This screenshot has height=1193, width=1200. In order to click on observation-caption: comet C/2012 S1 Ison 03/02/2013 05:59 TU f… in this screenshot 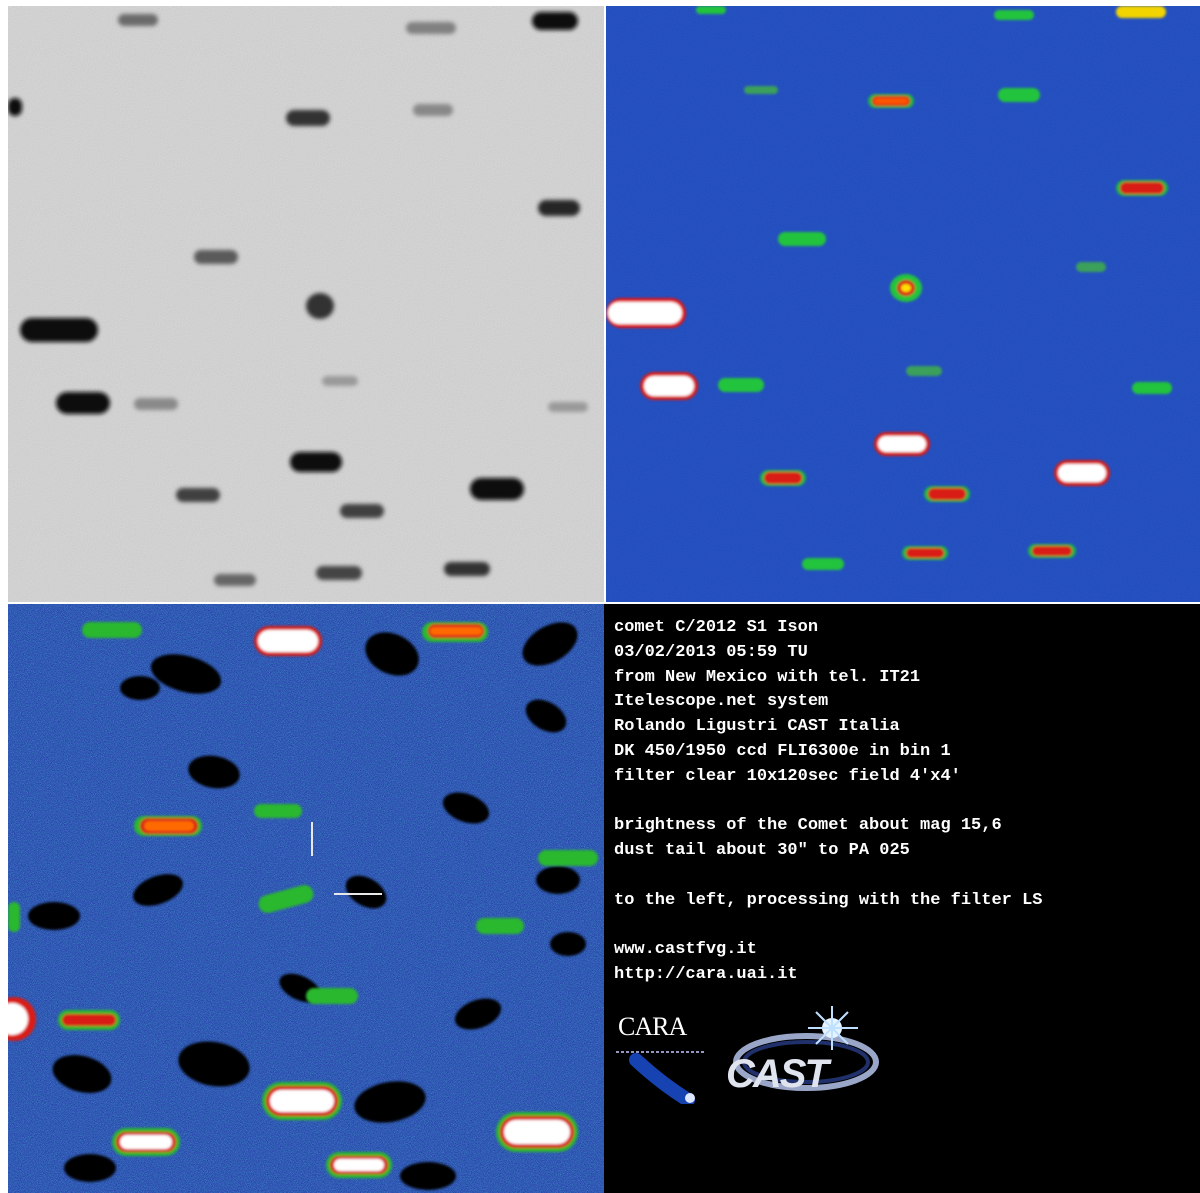, I will do `click(828, 802)`.